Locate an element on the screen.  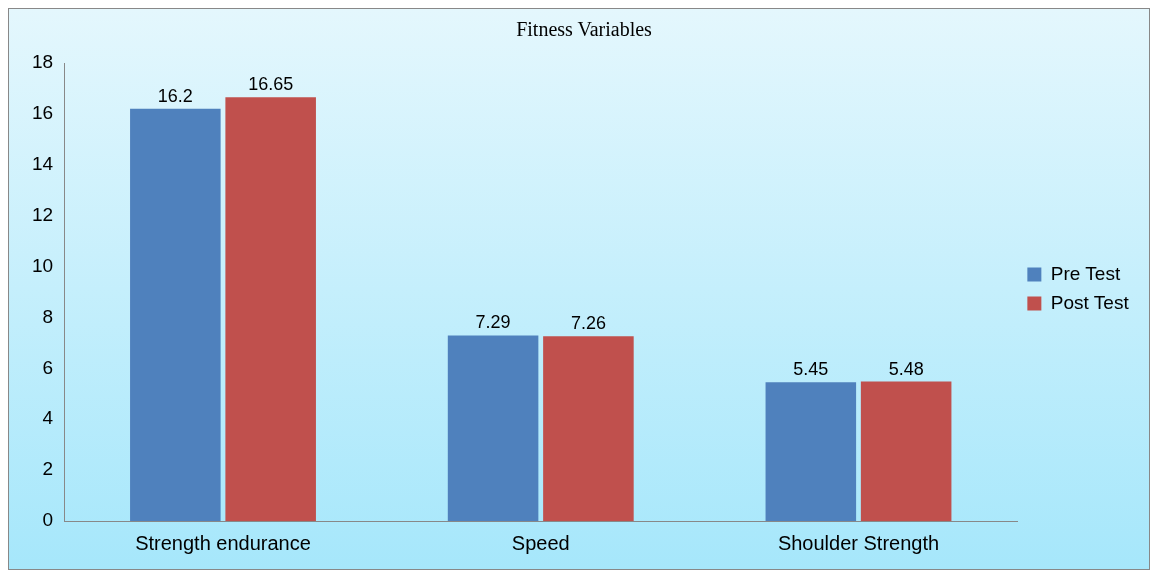
chart-title: Fitness Variables is located at coordinates (584, 29).